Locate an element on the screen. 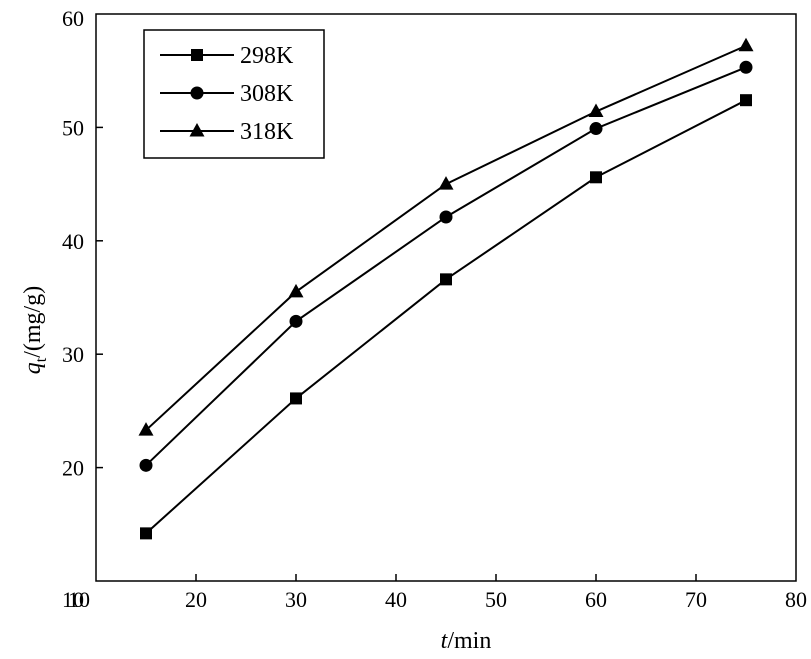  x-axis-label: t/min is located at coordinates (466, 641).